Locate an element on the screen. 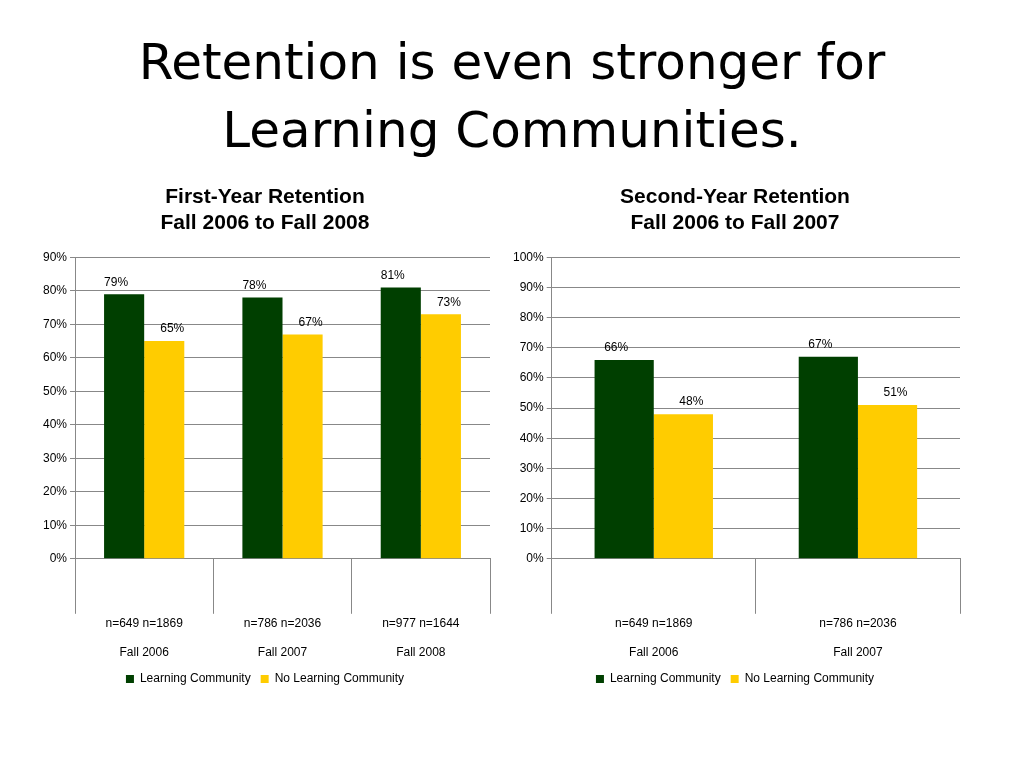 The width and height of the screenshot is (1024, 768). chart-title: Second-Year Retention Fall 2006 to Fall 2007 is located at coordinates (735, 208).